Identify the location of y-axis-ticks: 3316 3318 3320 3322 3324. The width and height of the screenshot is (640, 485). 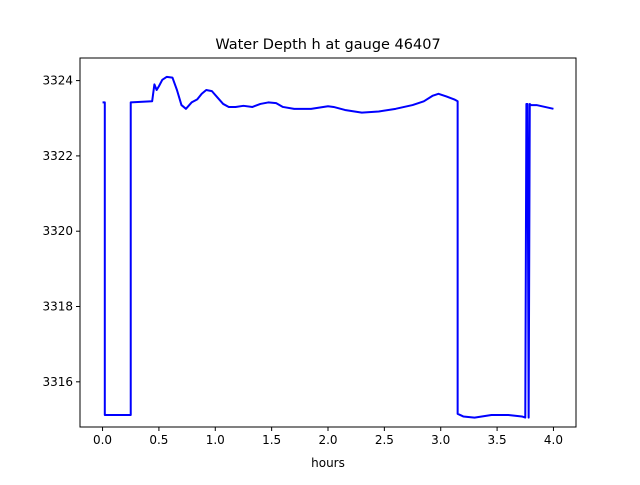
(61, 231).